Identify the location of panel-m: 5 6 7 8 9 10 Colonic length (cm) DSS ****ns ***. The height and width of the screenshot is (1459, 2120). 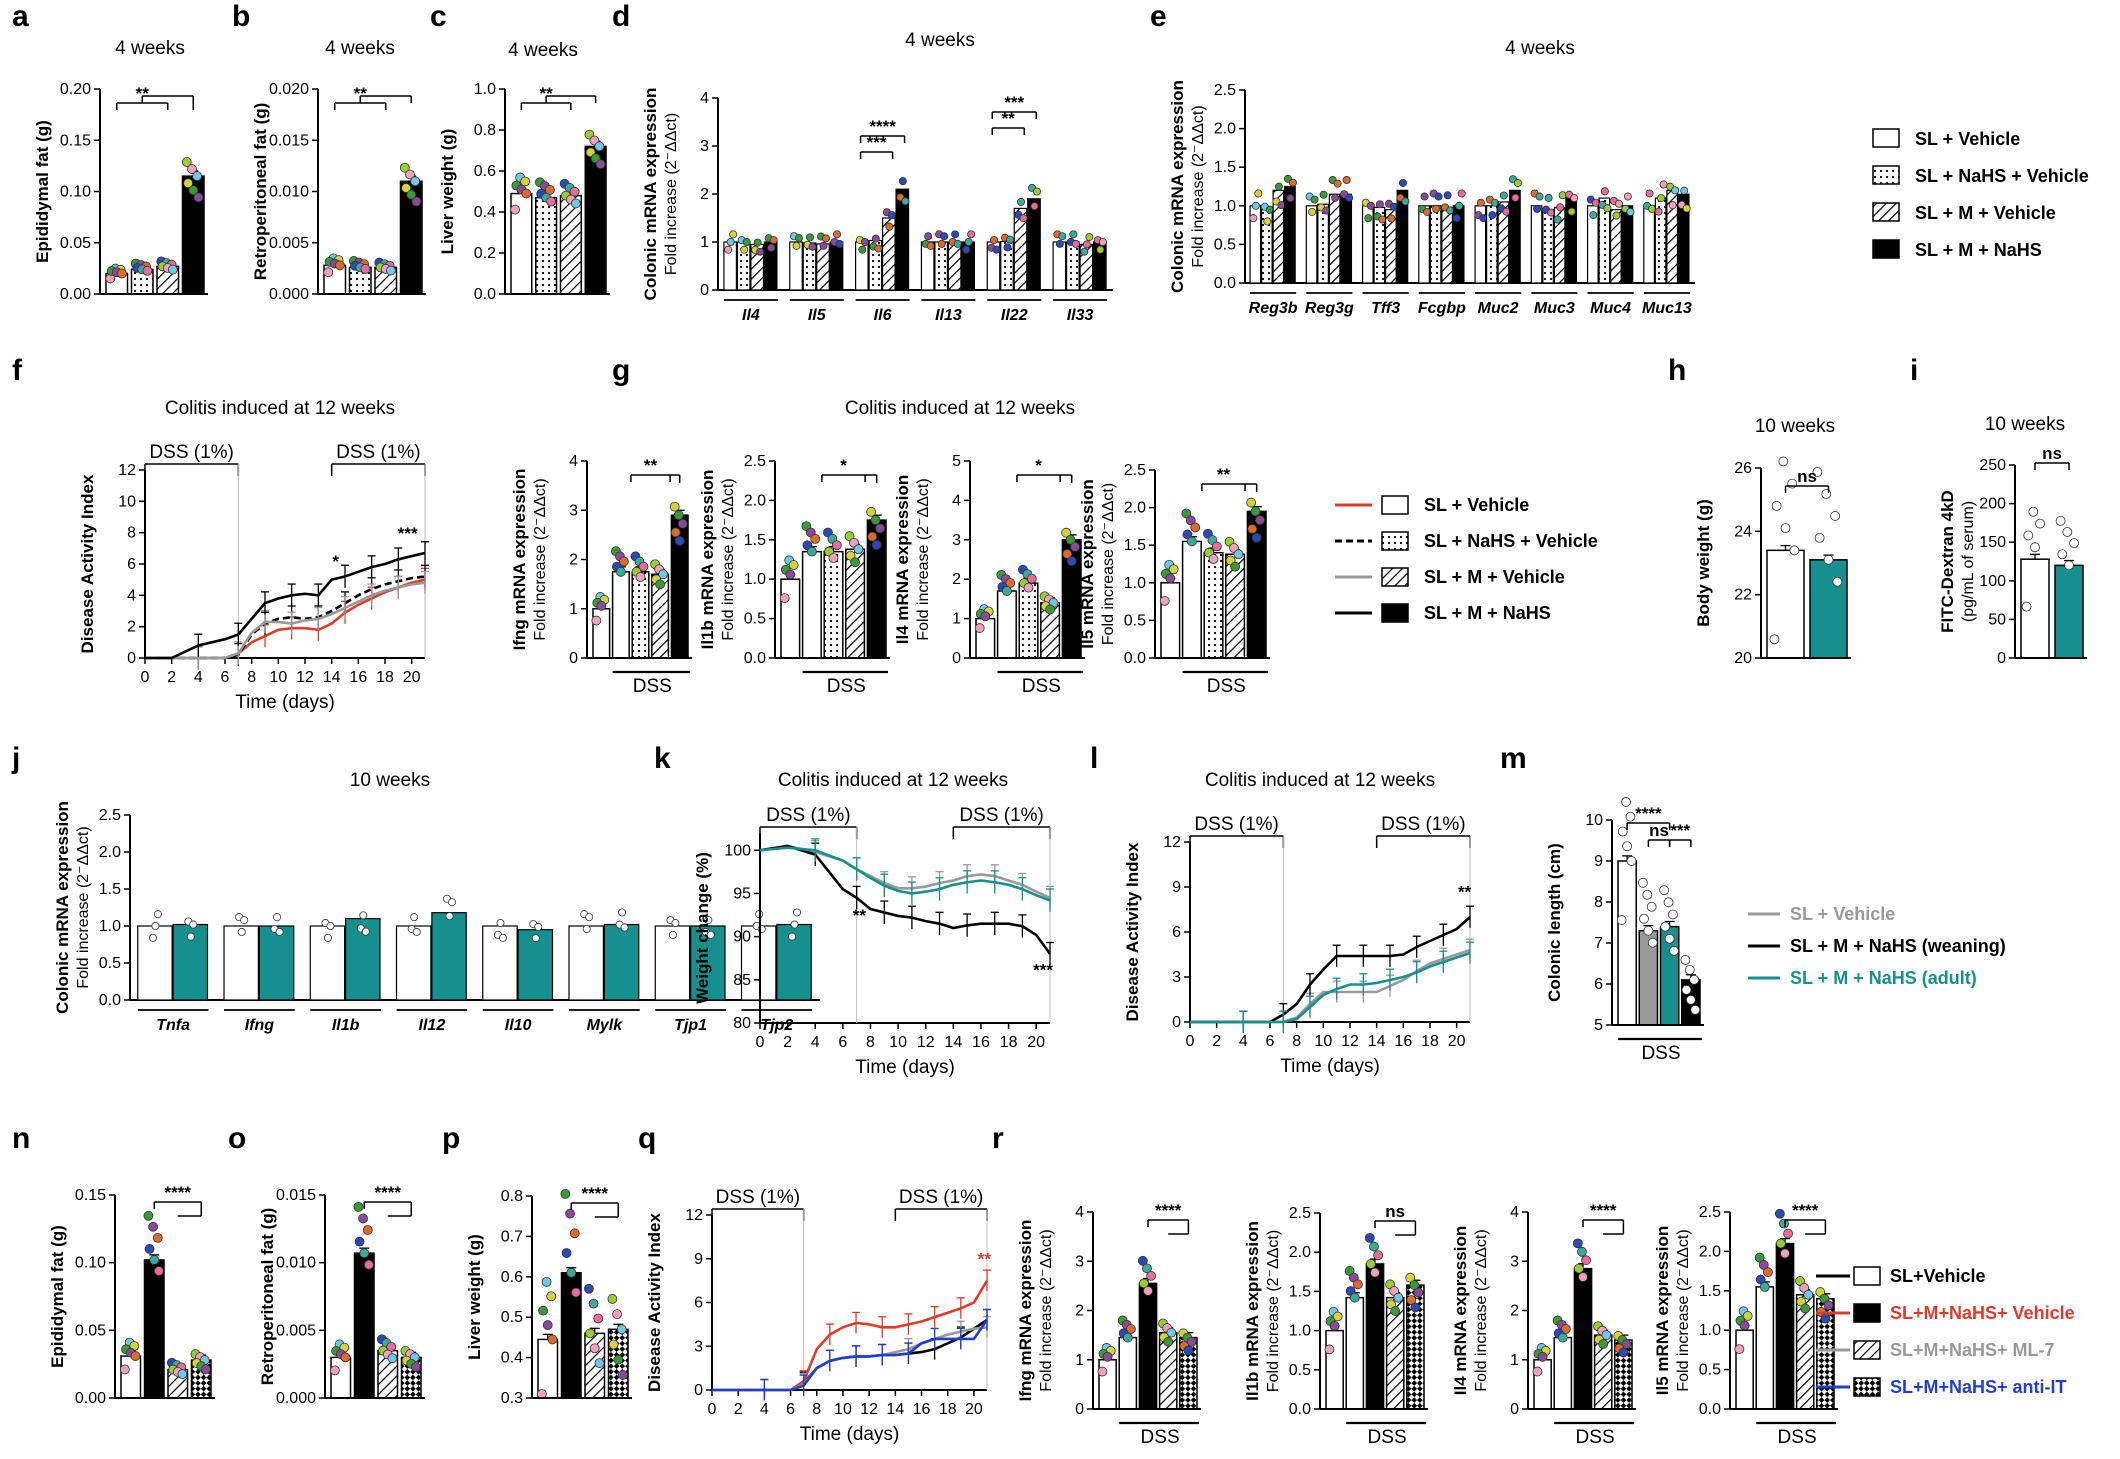
(1624, 930).